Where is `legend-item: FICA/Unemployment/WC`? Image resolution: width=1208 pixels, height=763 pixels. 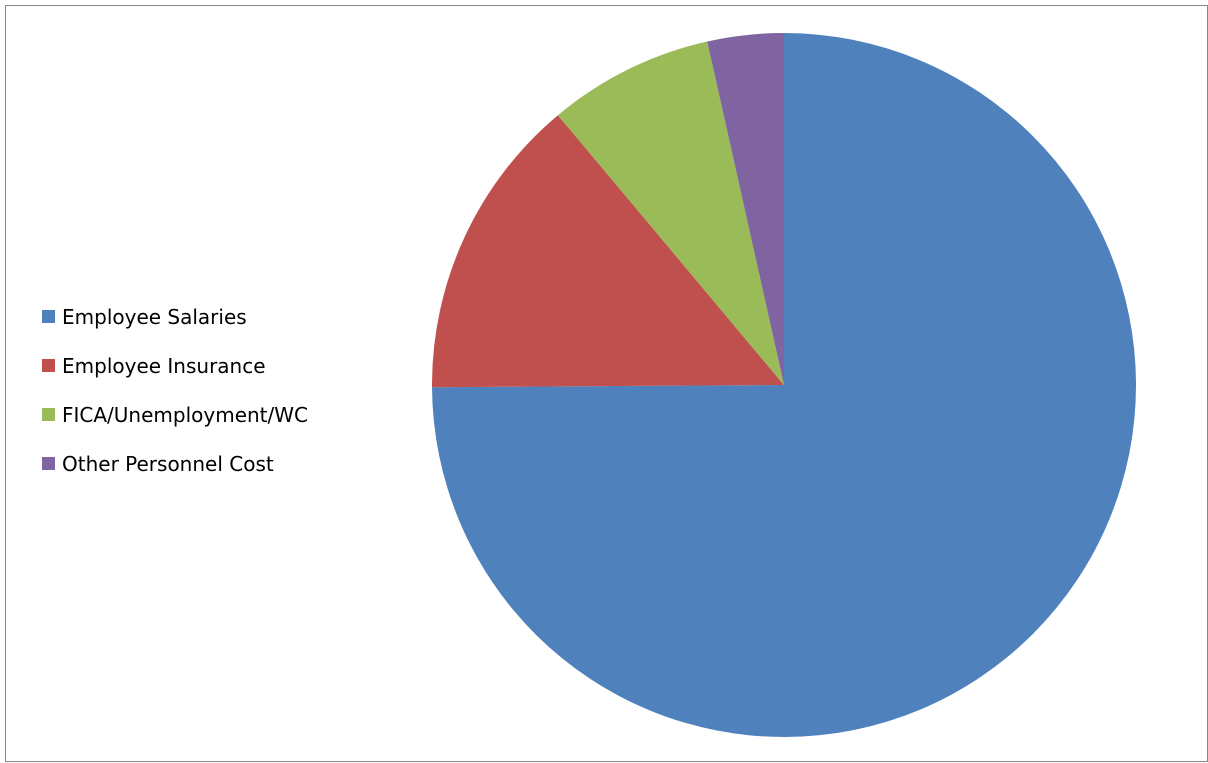
legend-item: FICA/Unemployment/WC is located at coordinates (207, 414).